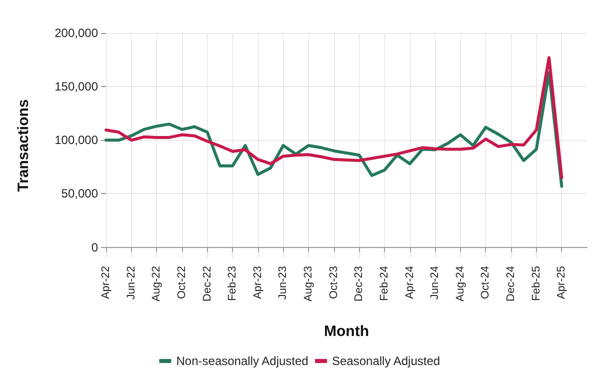 The width and height of the screenshot is (600, 382). What do you see at coordinates (258, 283) in the screenshot?
I see `x-tick-label: Apr-23` at bounding box center [258, 283].